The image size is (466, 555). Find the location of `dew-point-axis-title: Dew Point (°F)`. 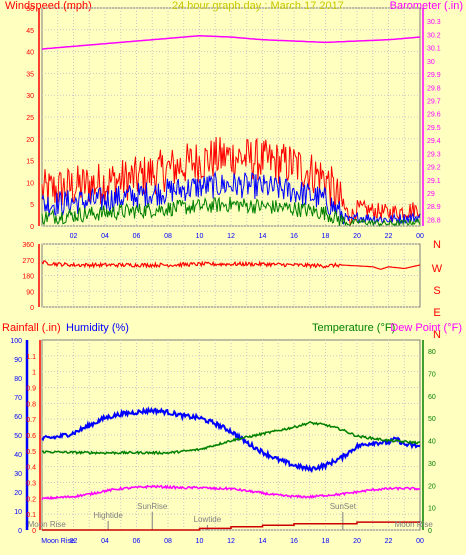

dew-point-axis-title: Dew Point (°F) is located at coordinates (426, 328).